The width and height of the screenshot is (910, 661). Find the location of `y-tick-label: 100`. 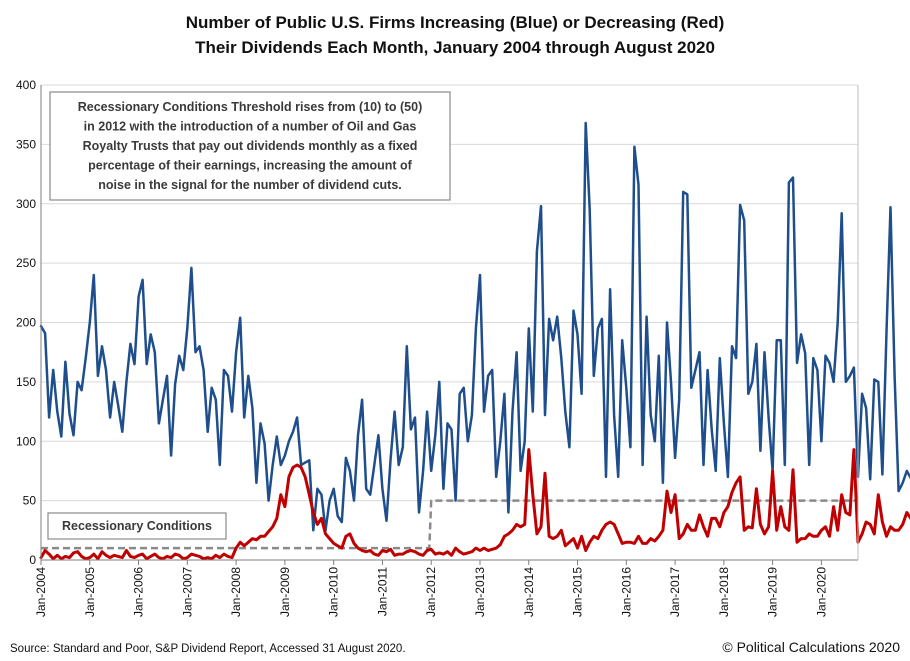

y-tick-label: 100 is located at coordinates (26, 441).